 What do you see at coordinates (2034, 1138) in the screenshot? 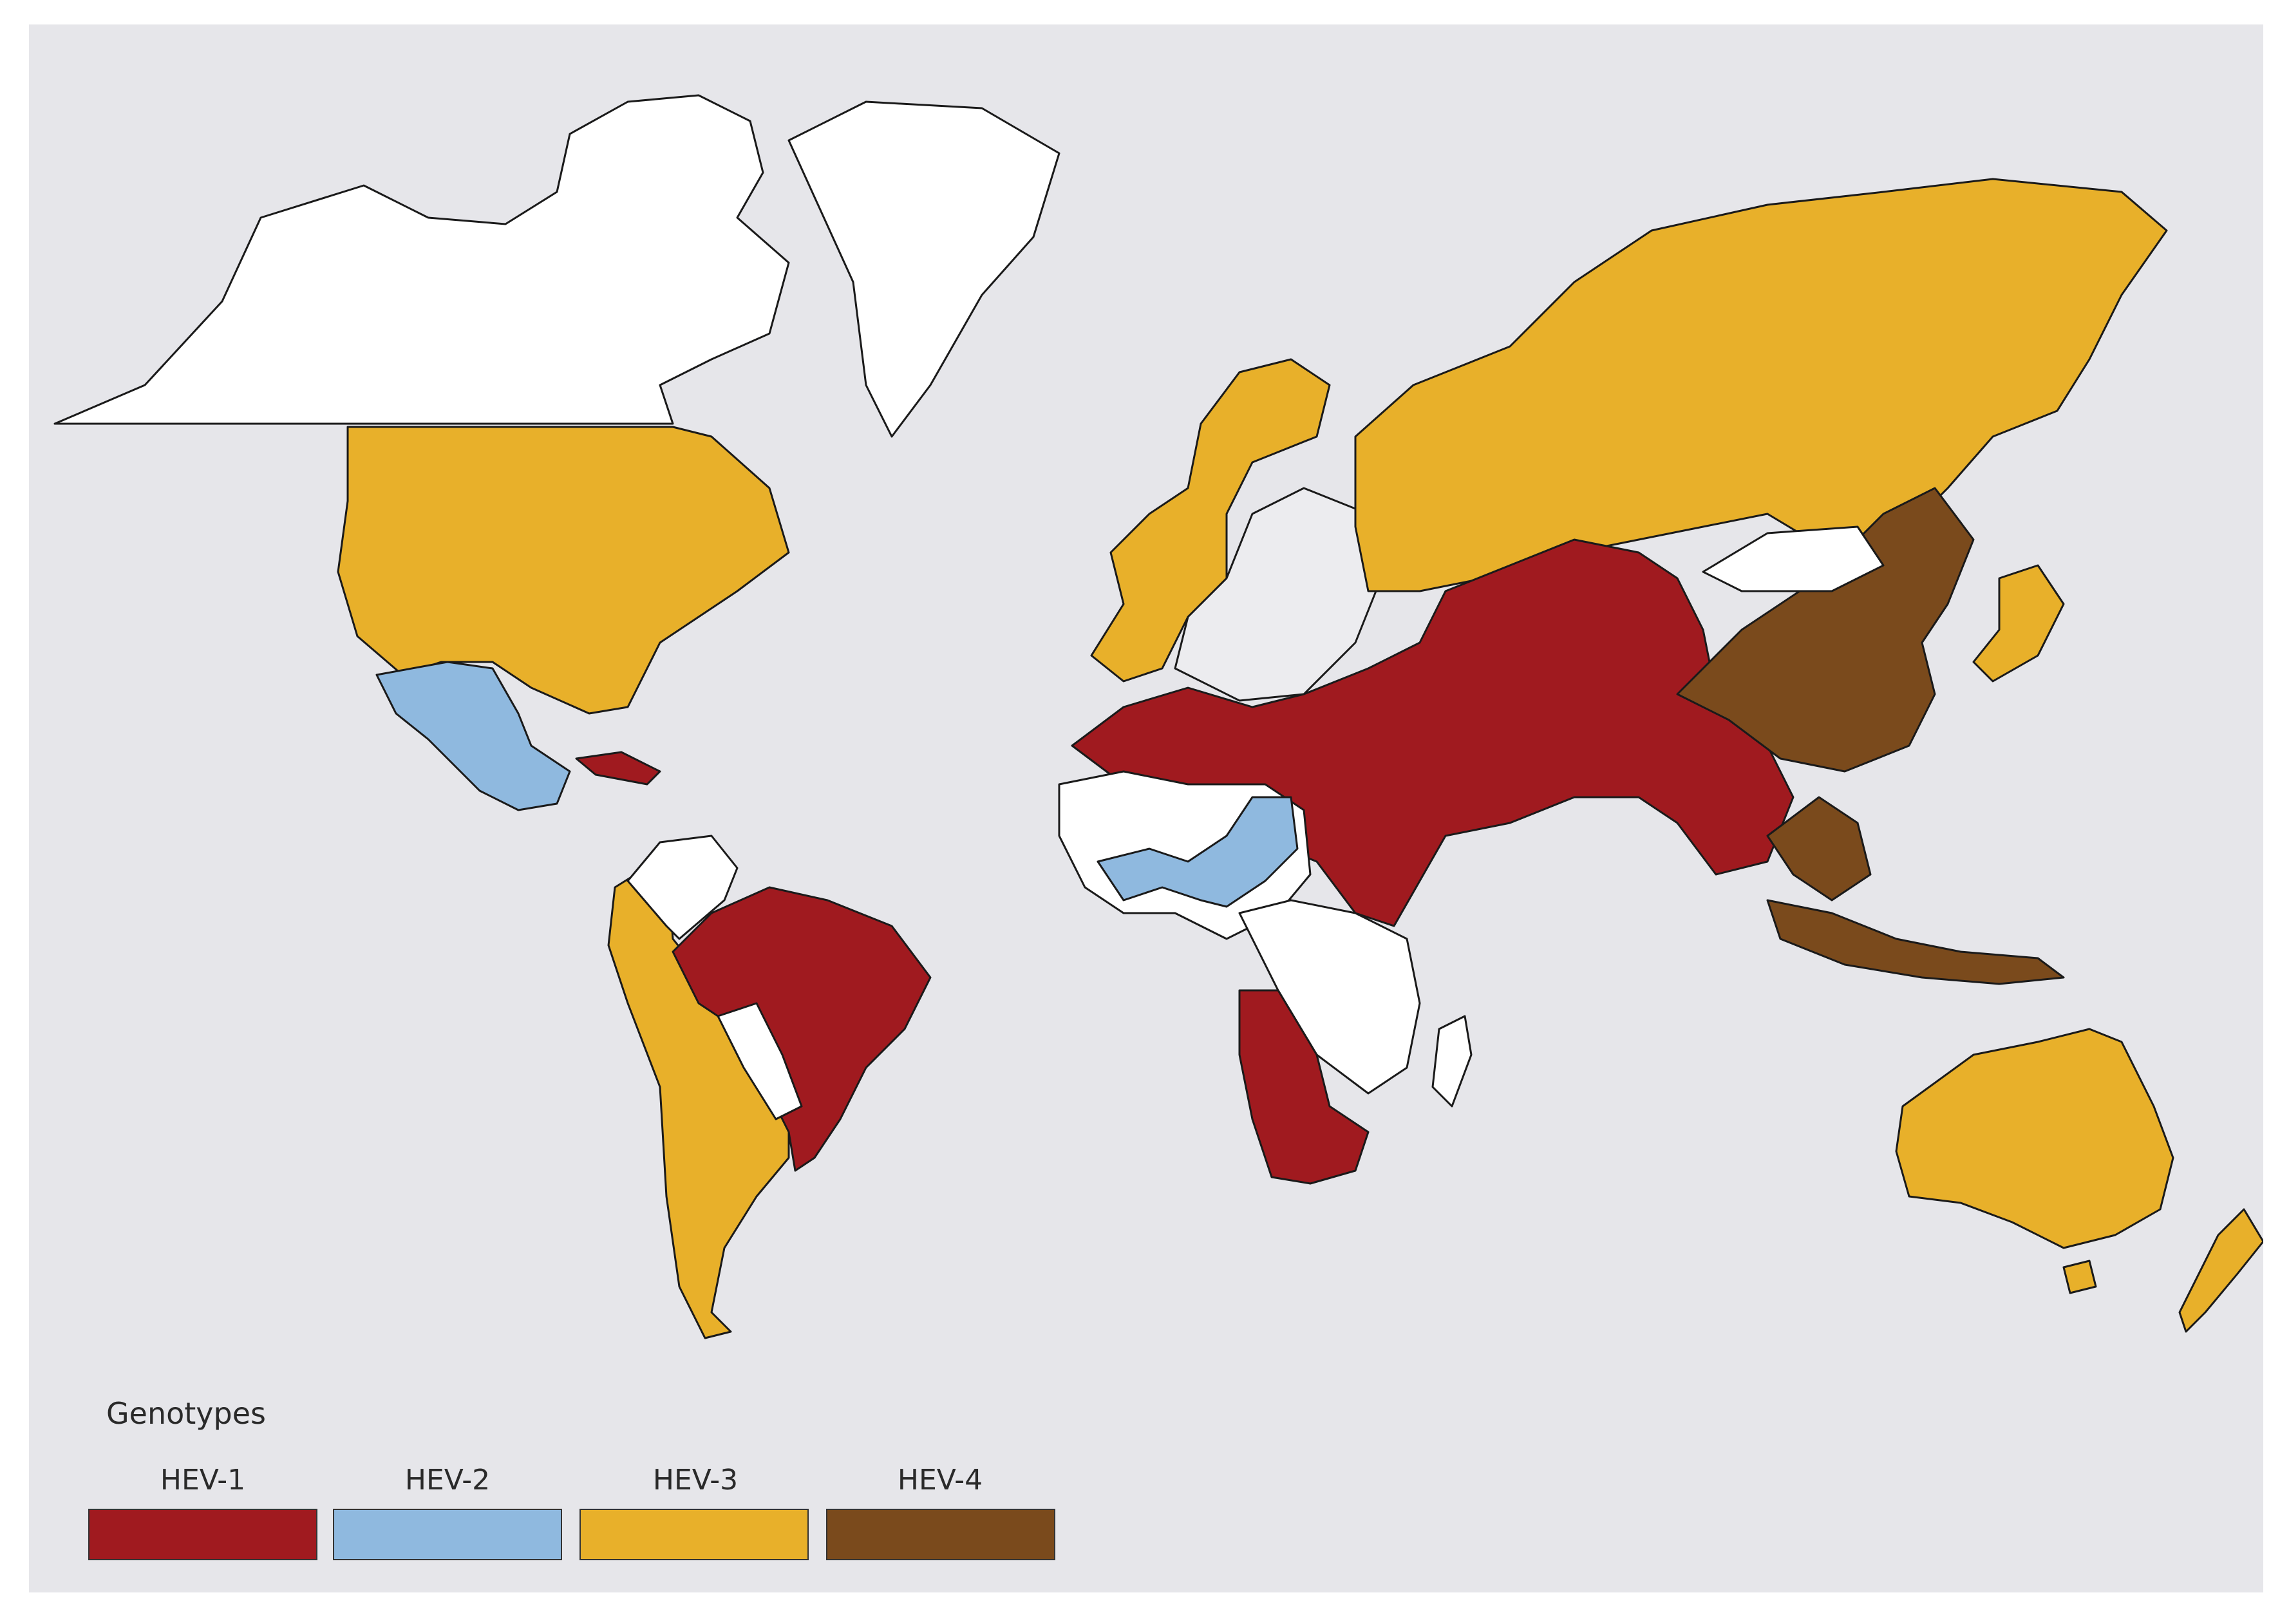
I see `region-australia` at bounding box center [2034, 1138].